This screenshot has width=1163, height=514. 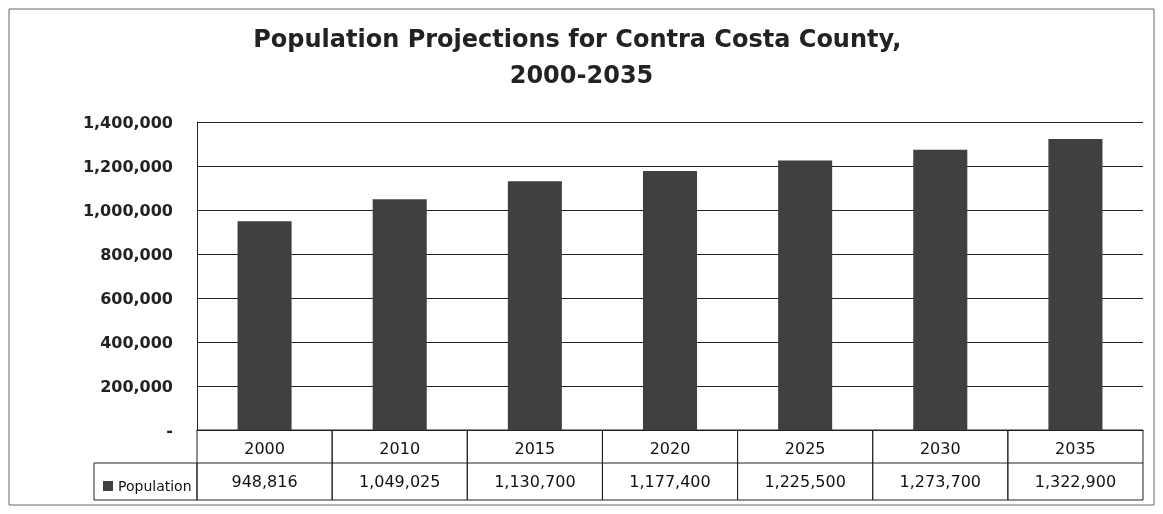 I want to click on x-tick-label: 2020, so click(x=670, y=448).